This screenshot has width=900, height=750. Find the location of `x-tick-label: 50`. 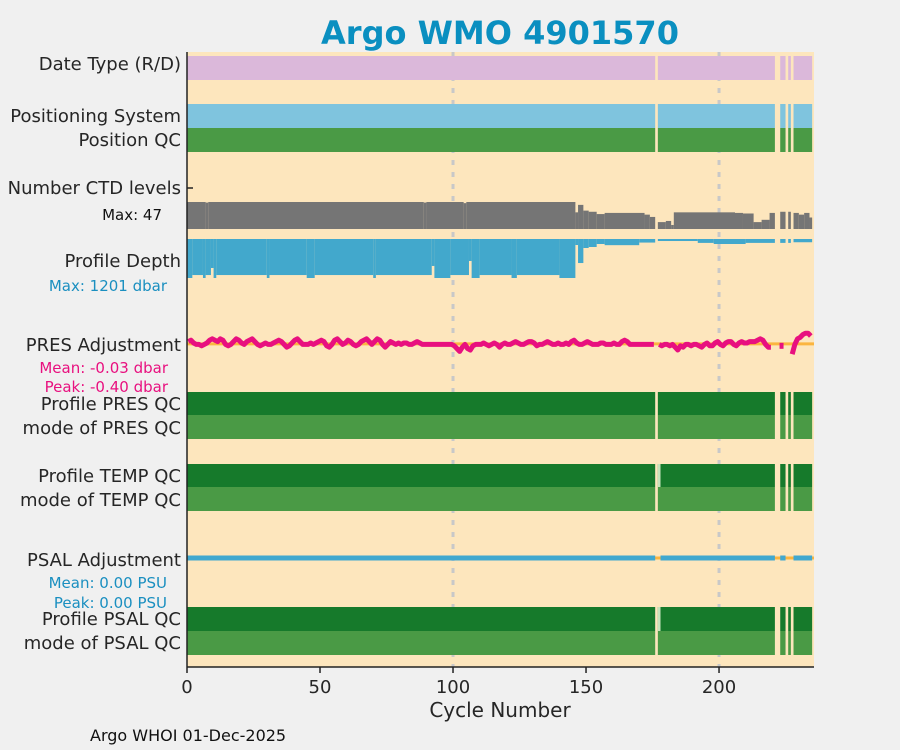

x-tick-label: 50 is located at coordinates (320, 687).